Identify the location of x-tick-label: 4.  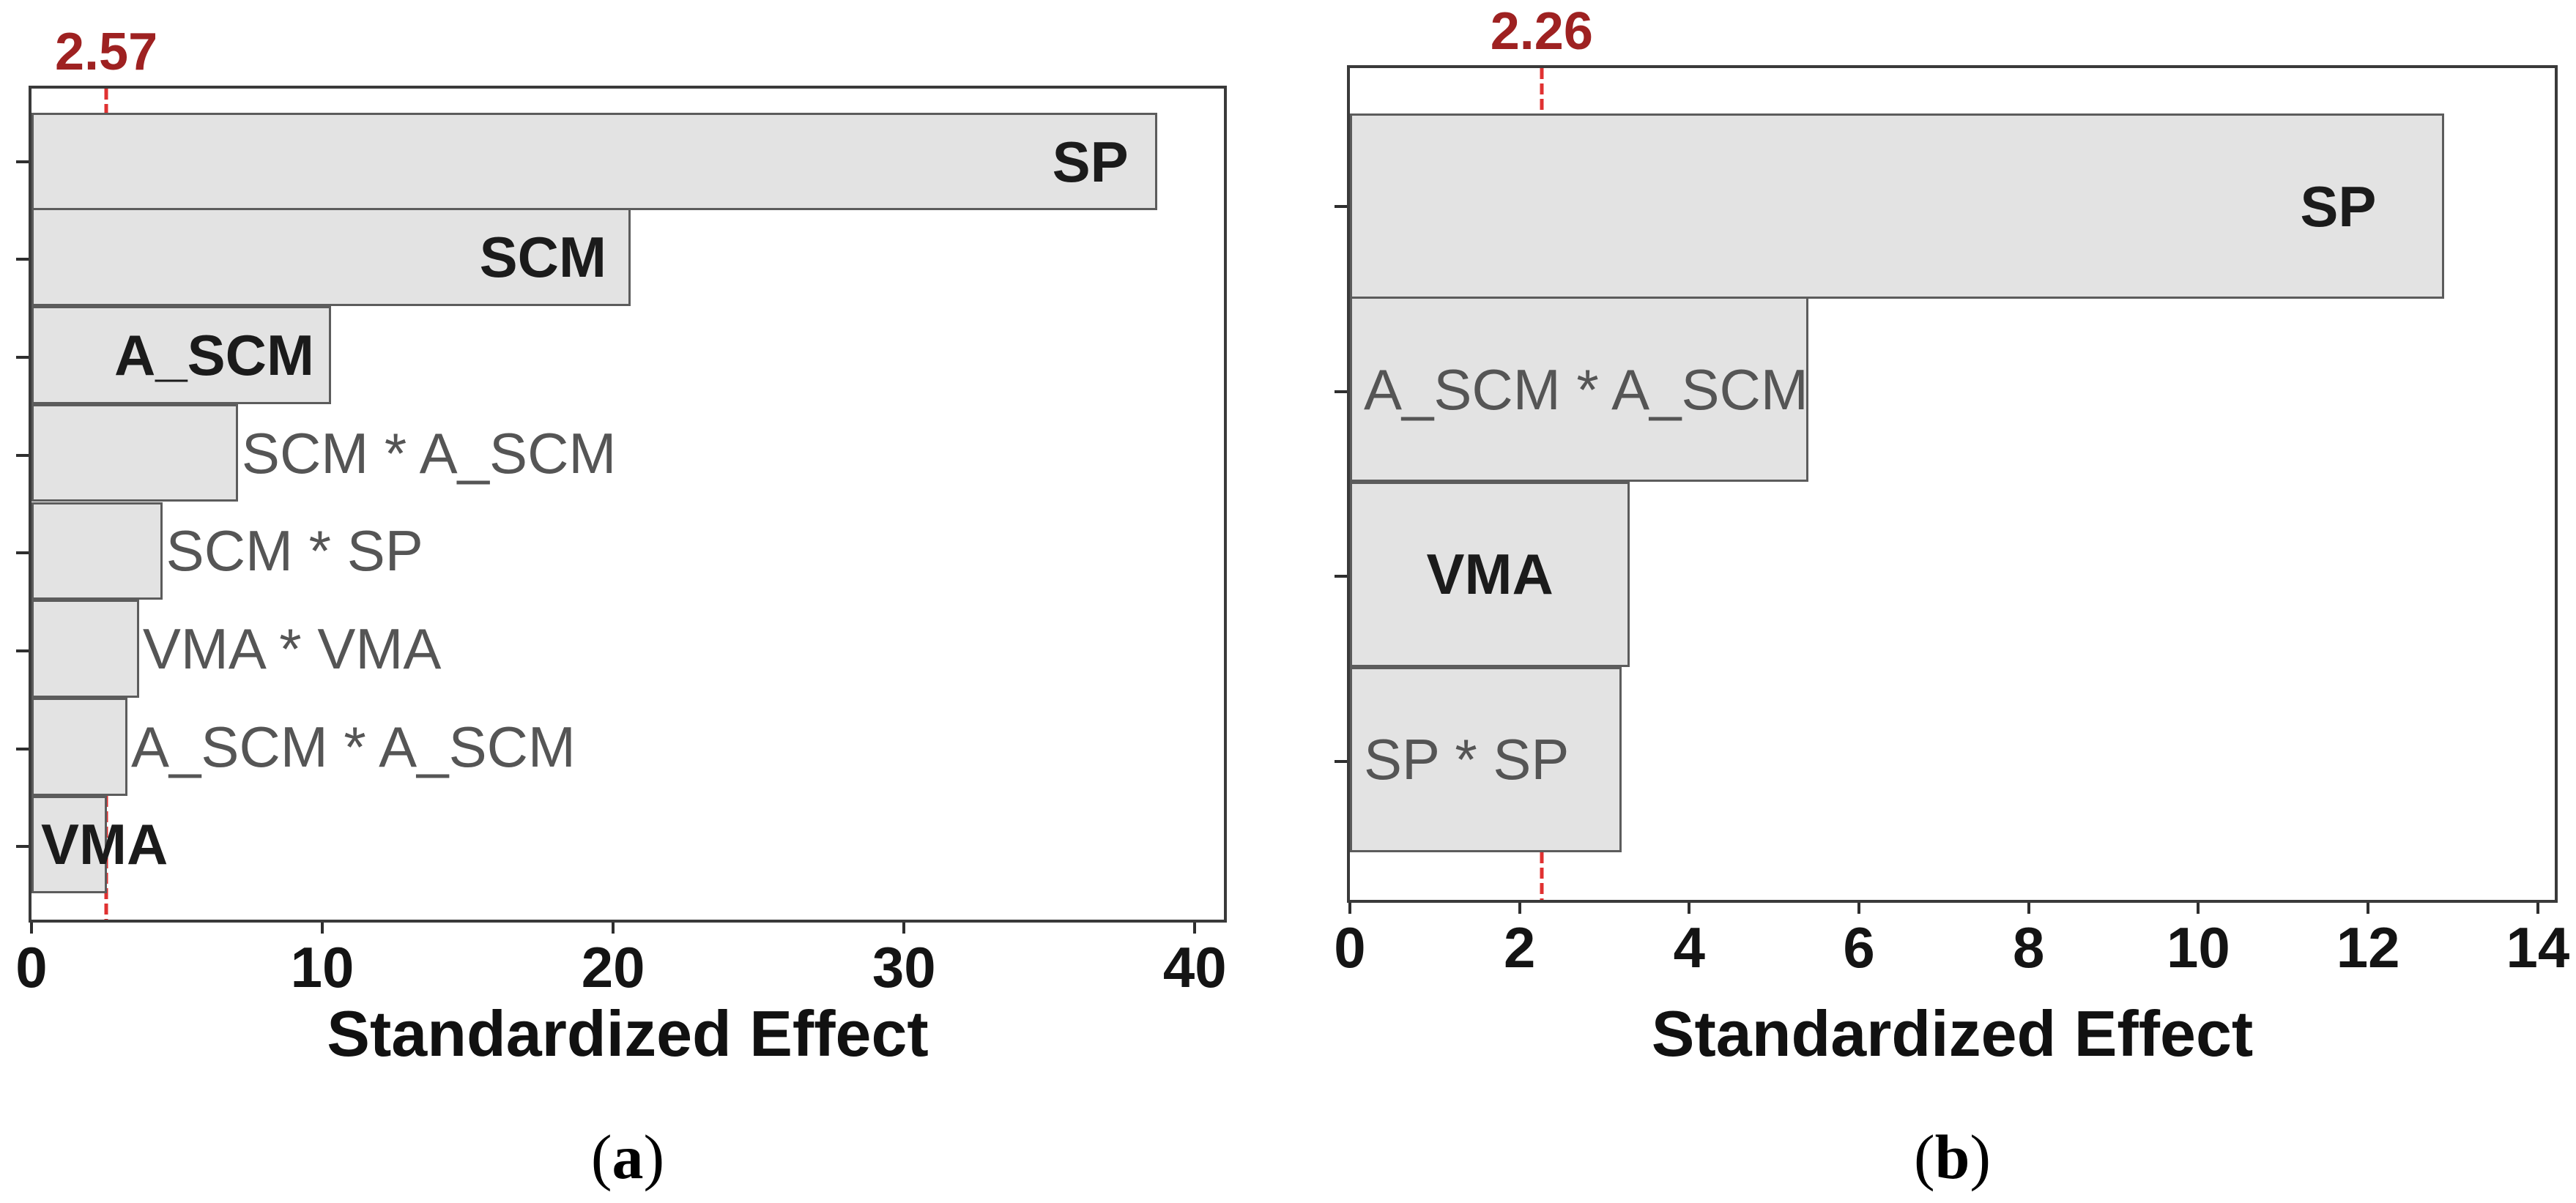
(1689, 947).